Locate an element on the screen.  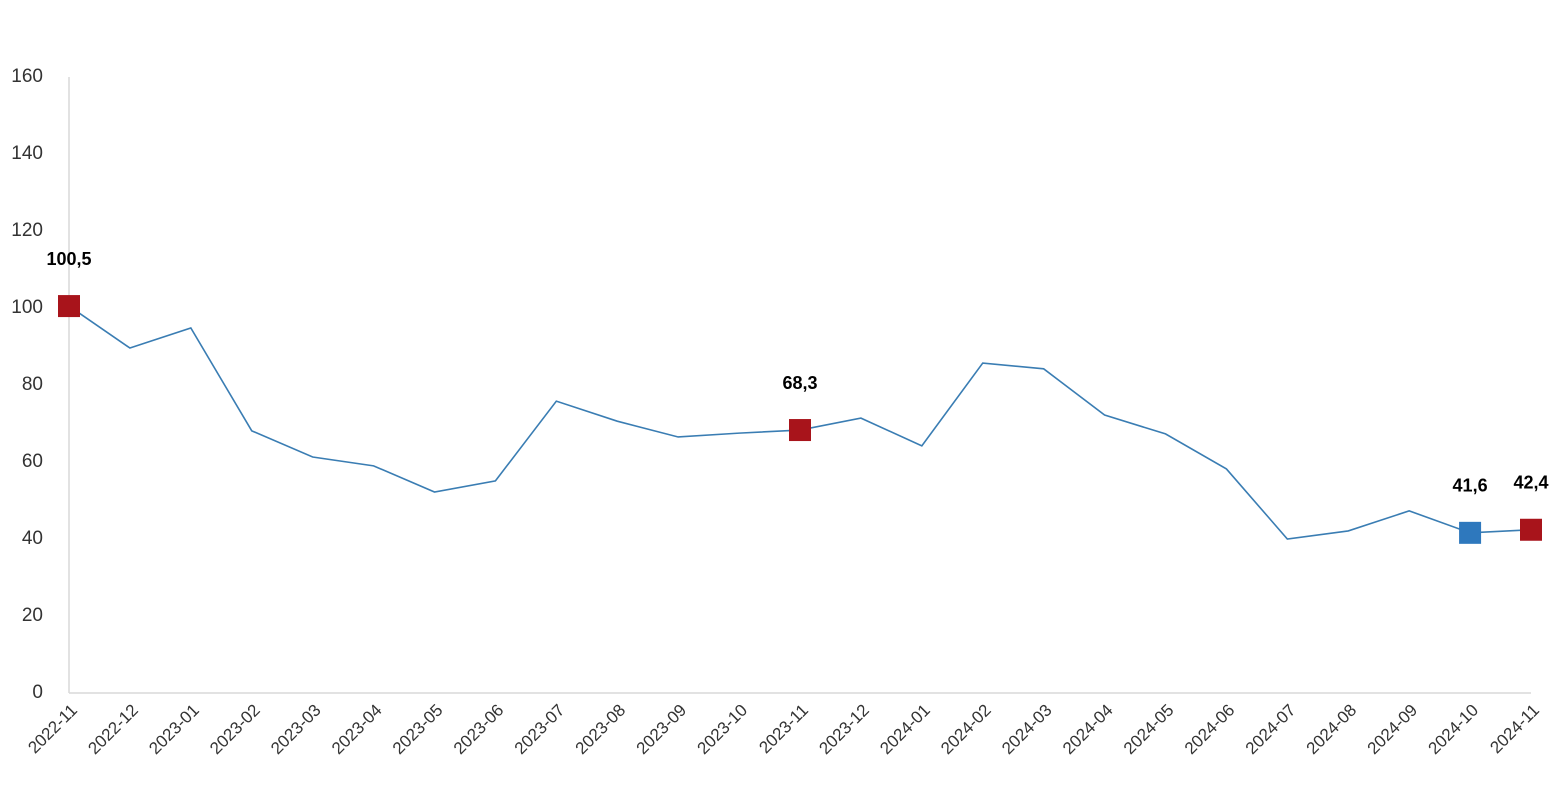
x-tick-label: 2024-03 is located at coordinates (1027, 730).